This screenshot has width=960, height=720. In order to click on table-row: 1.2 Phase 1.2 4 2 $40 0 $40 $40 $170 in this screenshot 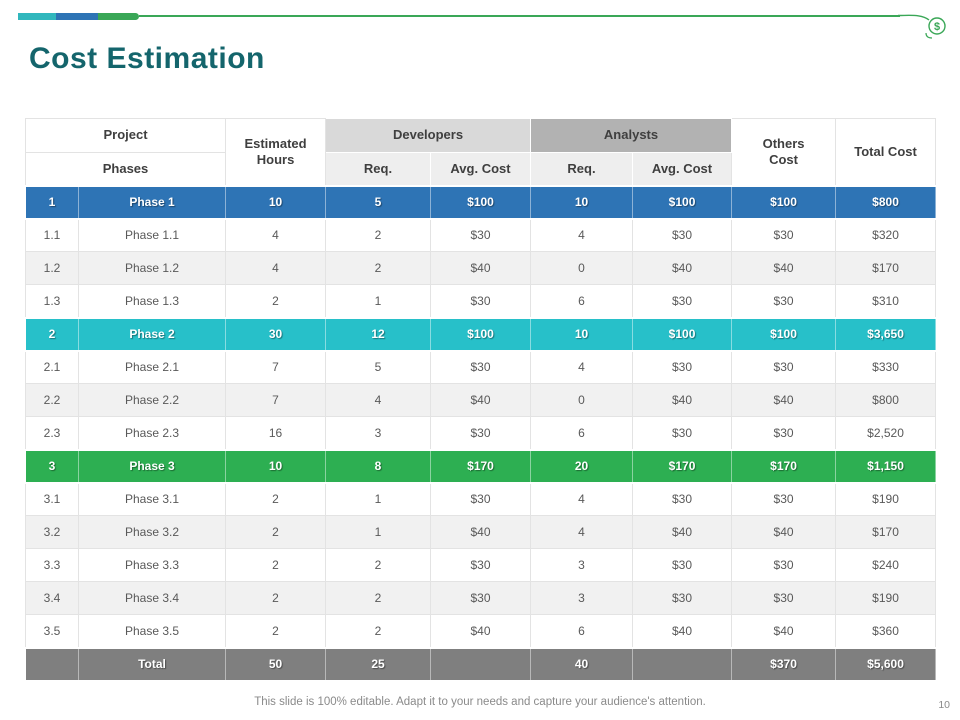, I will do `click(481, 268)`.